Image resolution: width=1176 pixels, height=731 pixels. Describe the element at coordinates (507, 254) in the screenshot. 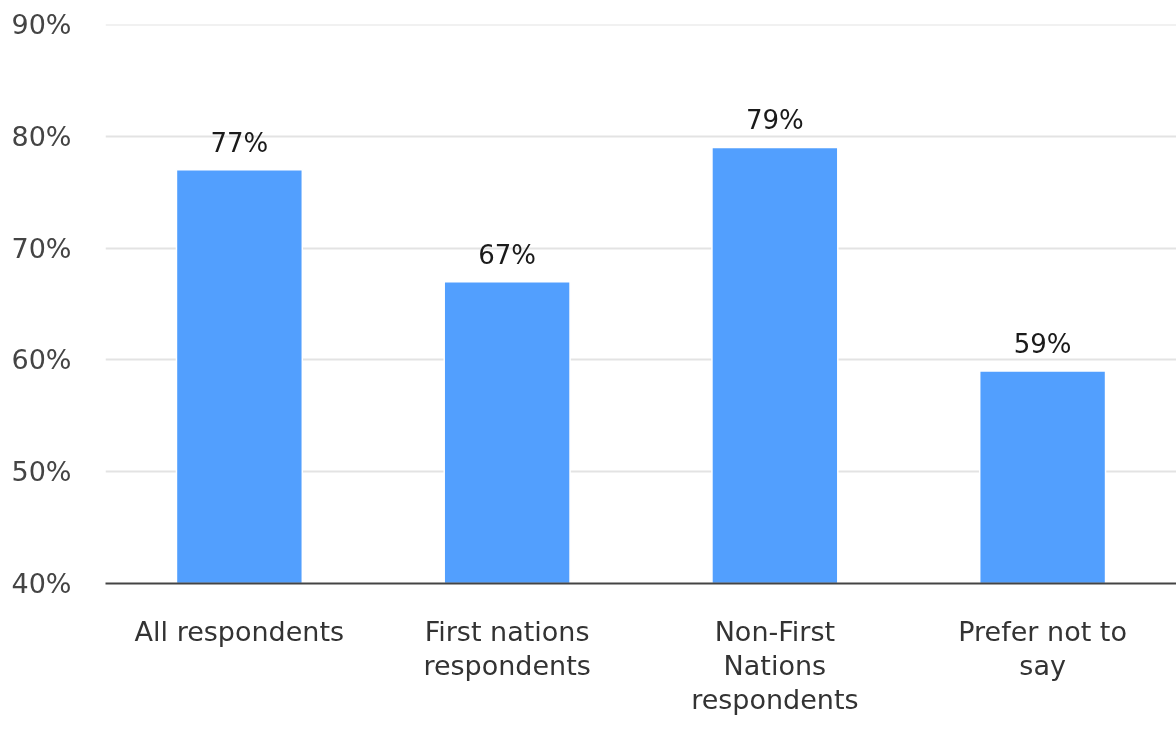

I see `data-label: 67%` at that location.